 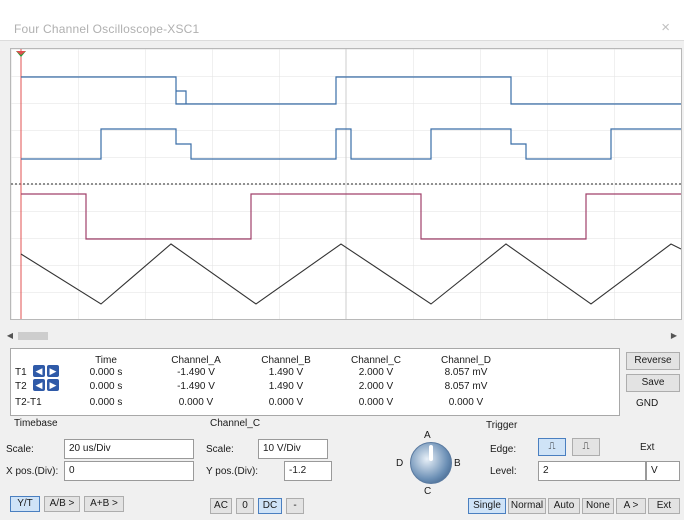 I want to click on trigger-level-unit: V, so click(x=663, y=471).